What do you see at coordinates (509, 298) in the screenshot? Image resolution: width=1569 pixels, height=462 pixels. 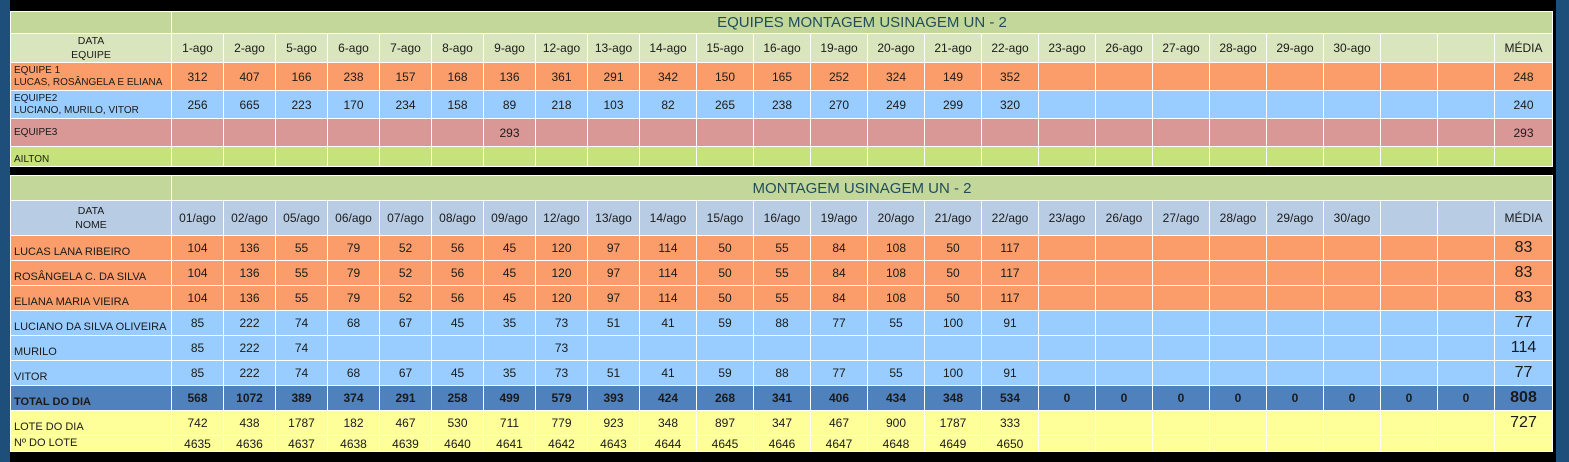 I see `value-cell: 45` at bounding box center [509, 298].